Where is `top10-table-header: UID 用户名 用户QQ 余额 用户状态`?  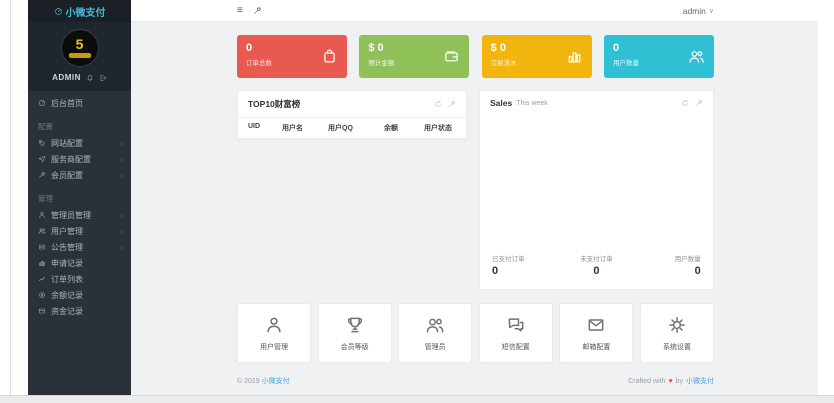
top10-table-header: UID 用户名 用户QQ 余额 用户状态 is located at coordinates (352, 128).